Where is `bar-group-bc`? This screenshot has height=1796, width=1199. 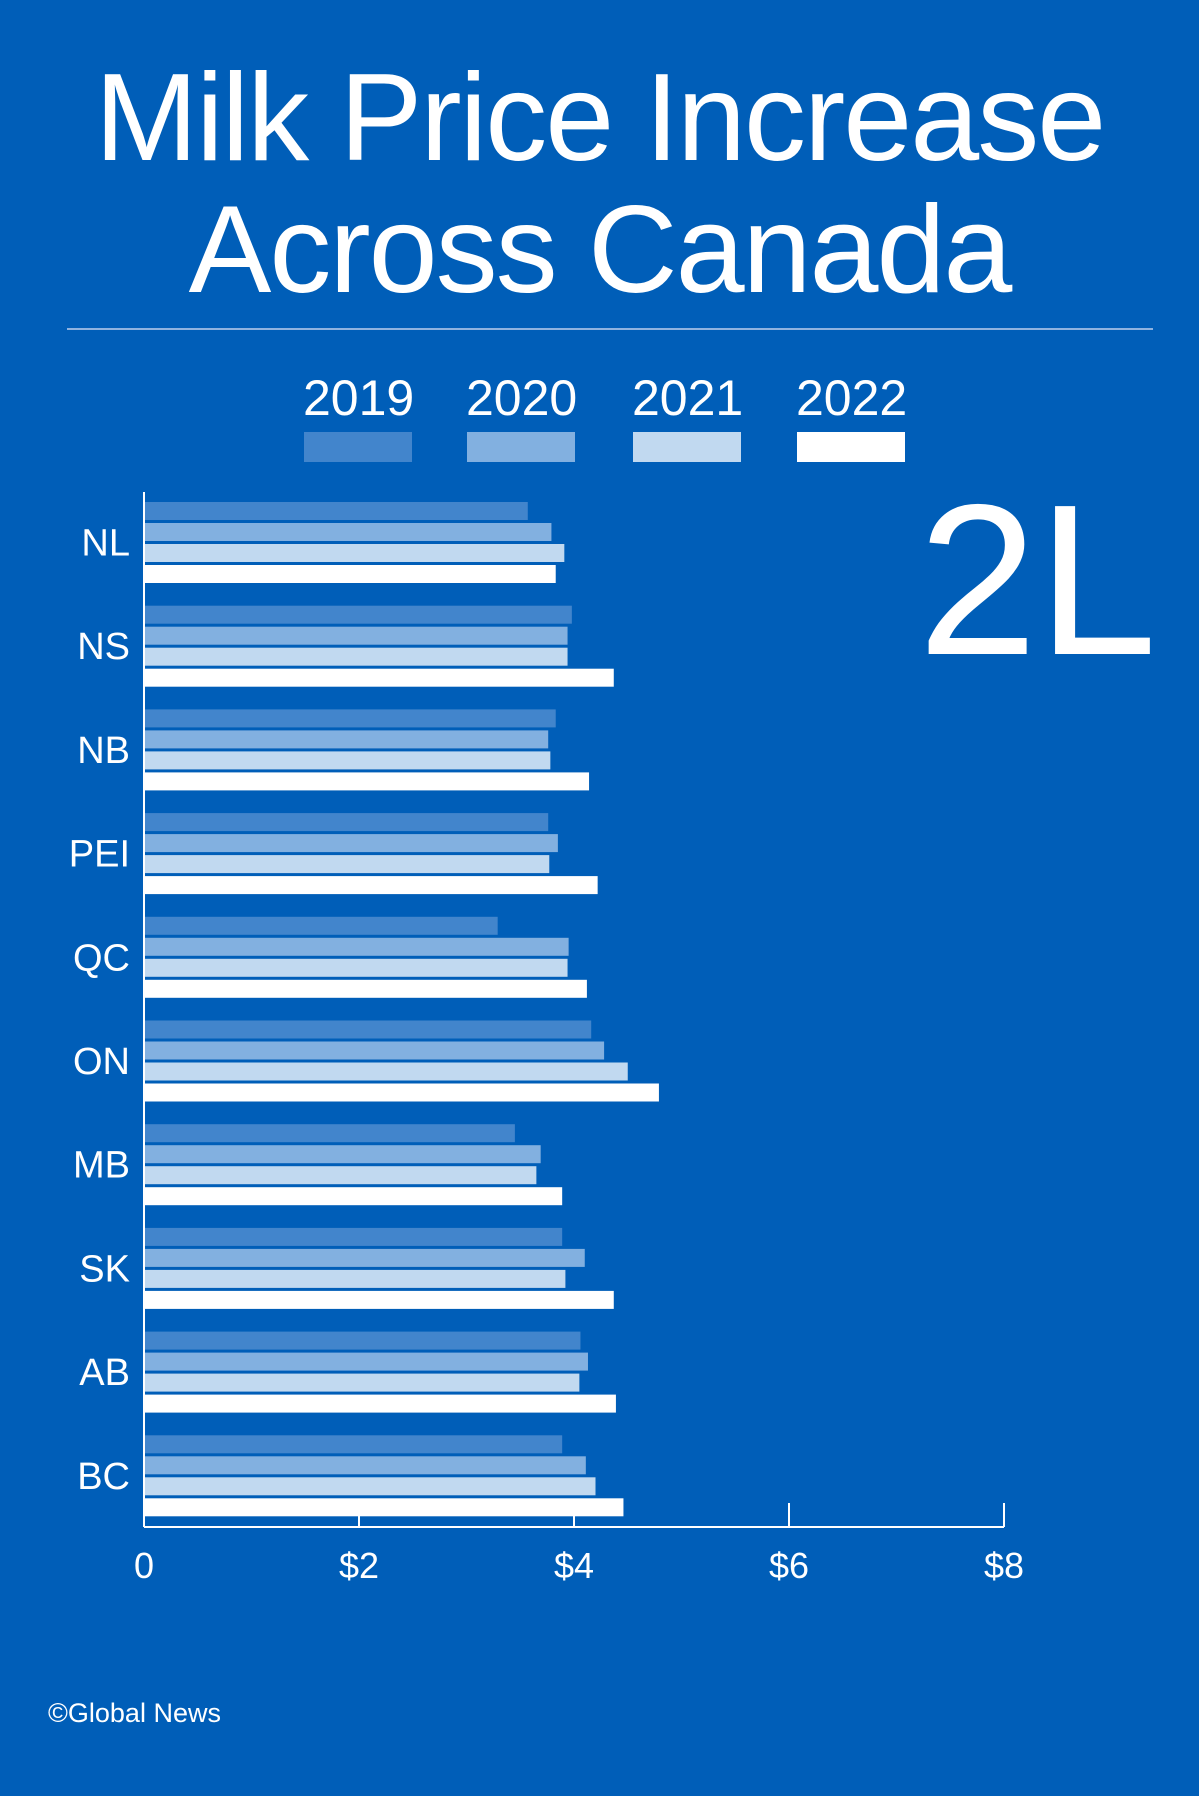
bar-group-bc is located at coordinates (384, 1476).